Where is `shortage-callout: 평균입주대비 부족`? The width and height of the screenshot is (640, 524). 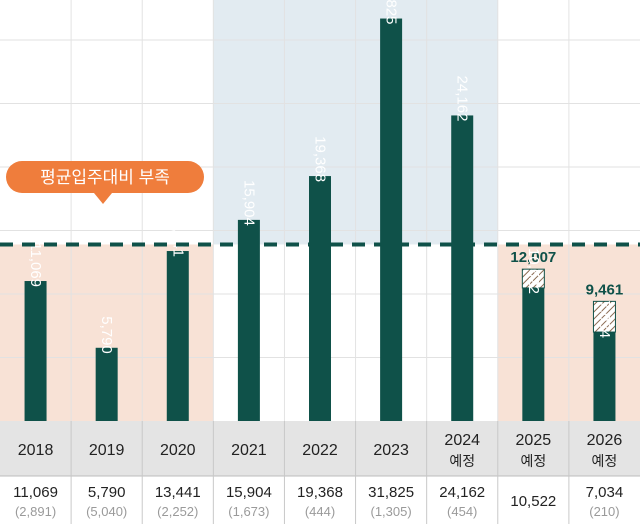 shortage-callout: 평균입주대비 부족 is located at coordinates (105, 182).